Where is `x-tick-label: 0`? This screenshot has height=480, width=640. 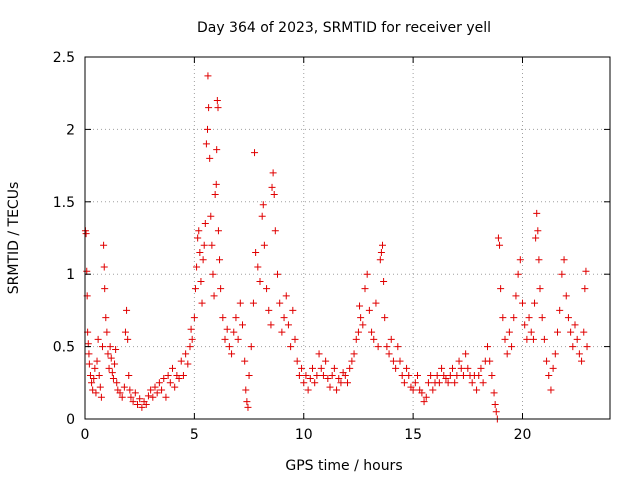 x-tick-label: 0 is located at coordinates (85, 435).